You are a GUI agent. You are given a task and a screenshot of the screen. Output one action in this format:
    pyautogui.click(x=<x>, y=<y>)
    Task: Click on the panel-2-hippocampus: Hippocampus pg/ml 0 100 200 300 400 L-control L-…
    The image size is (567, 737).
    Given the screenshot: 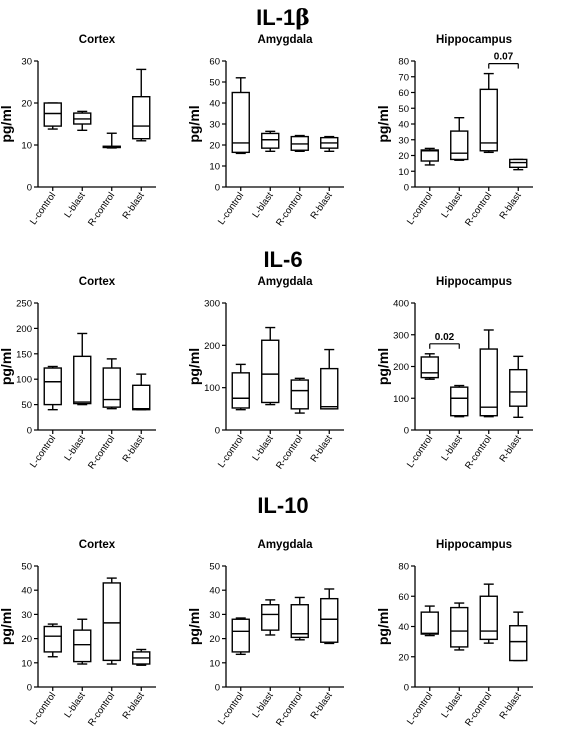 What is the action you would take?
    pyautogui.click(x=454, y=373)
    